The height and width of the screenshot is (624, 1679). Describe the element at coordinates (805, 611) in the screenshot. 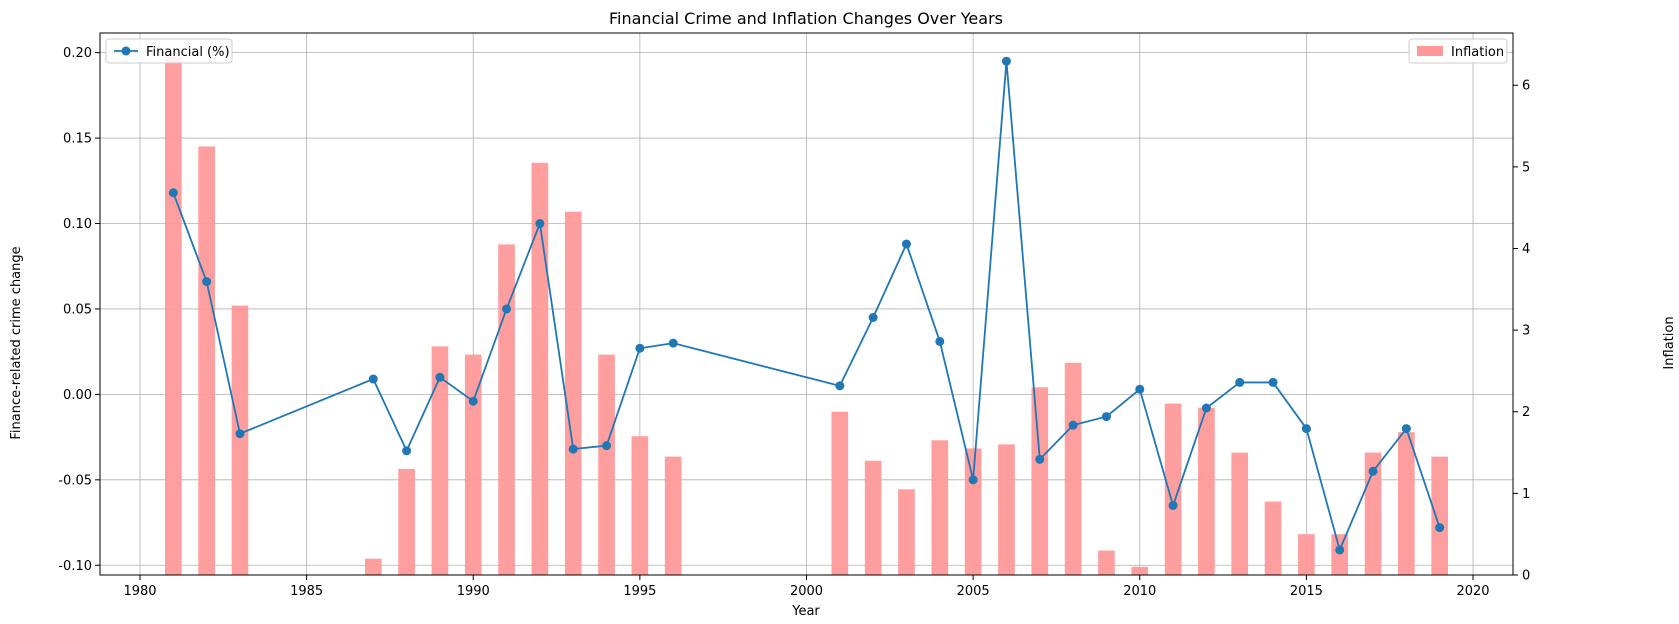

I see `x-axis-label: Year` at that location.